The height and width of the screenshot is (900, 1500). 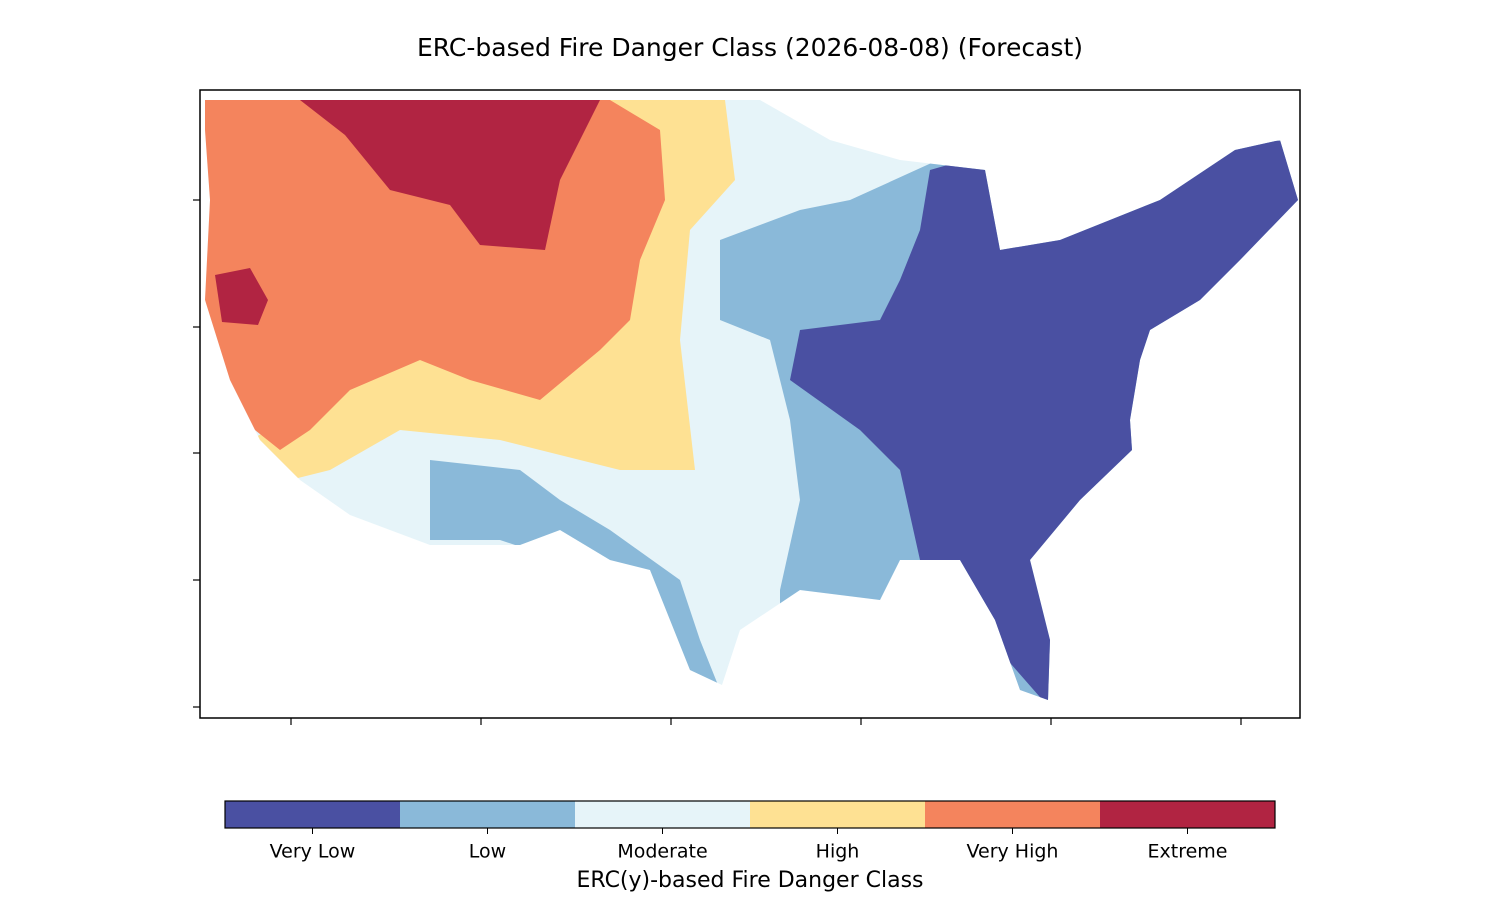 What do you see at coordinates (749, 880) in the screenshot?
I see `colorbar-label: ERC(y)-based Fire Danger Class` at bounding box center [749, 880].